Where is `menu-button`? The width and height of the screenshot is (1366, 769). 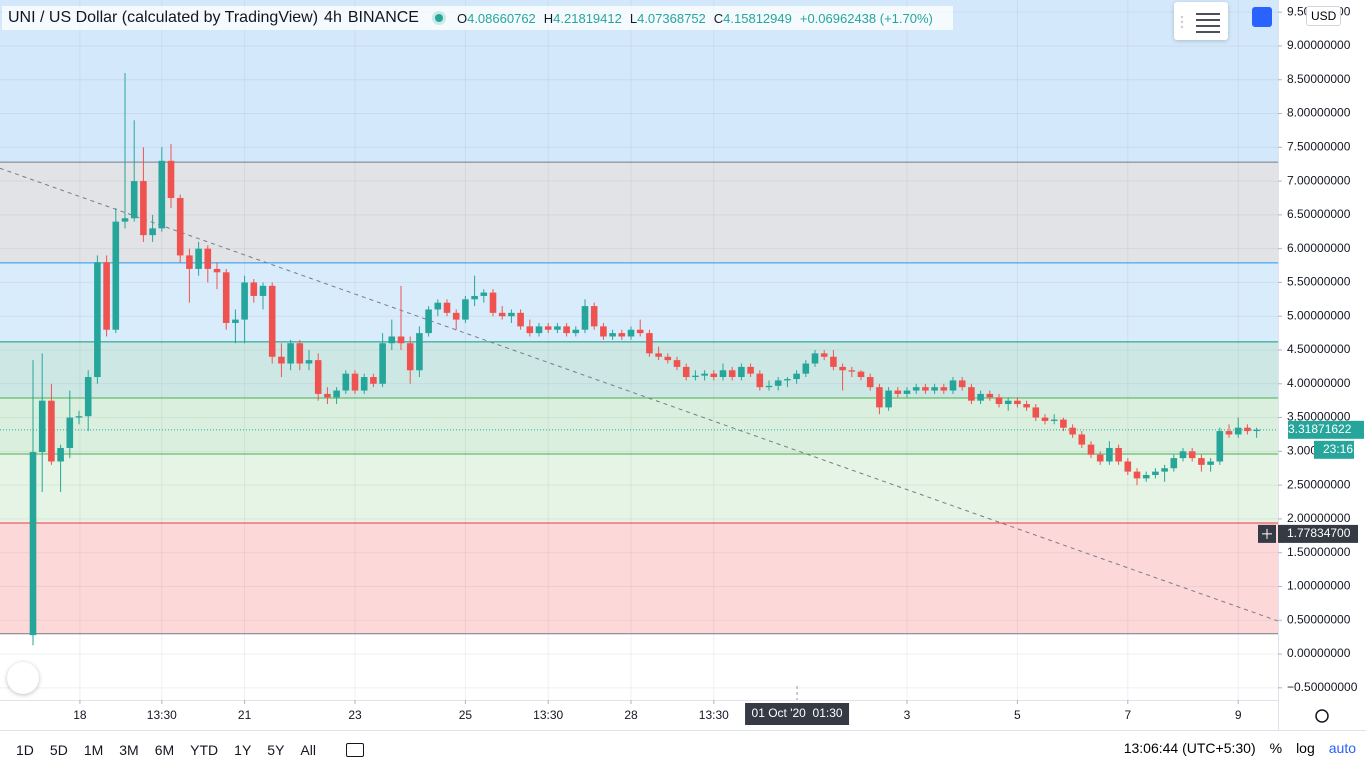 menu-button is located at coordinates (1201, 21).